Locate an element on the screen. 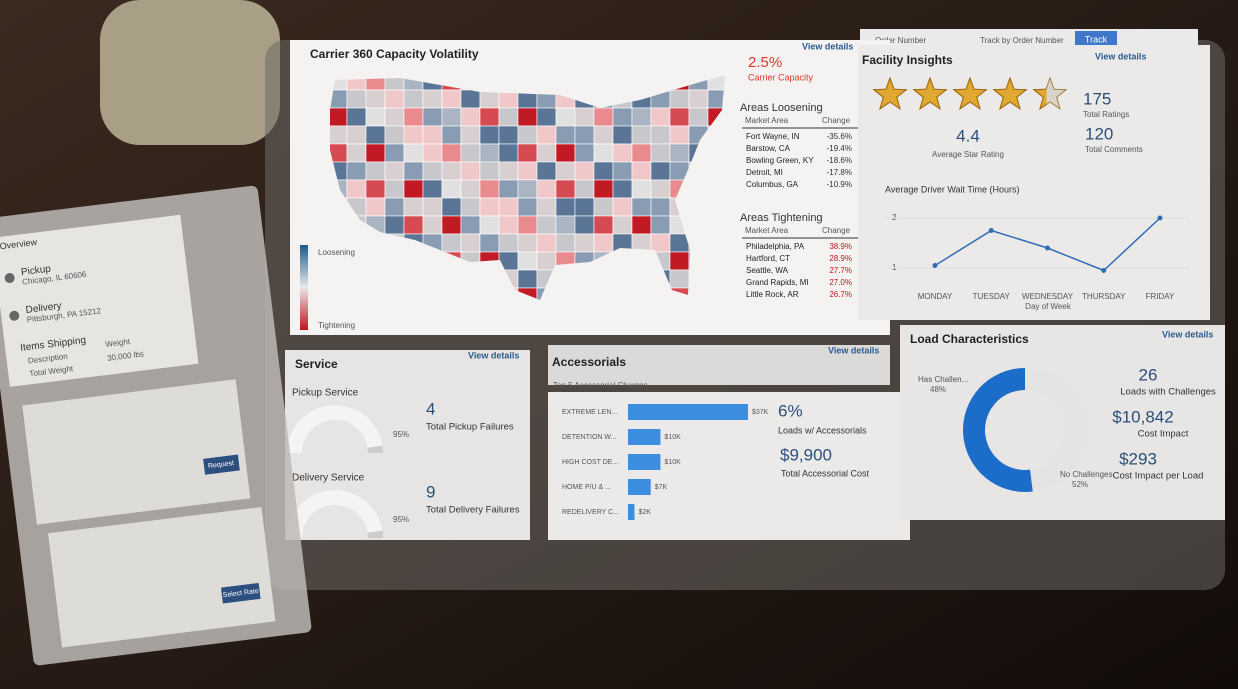  search-input: Track by Order Number is located at coordinates (1022, 40).